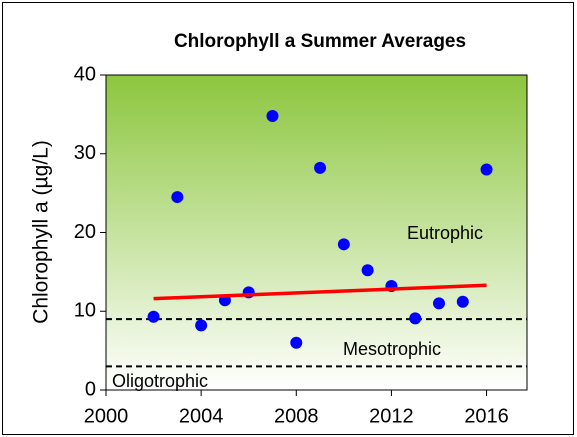  I want to click on y-tick-label: 30, so click(85, 153).